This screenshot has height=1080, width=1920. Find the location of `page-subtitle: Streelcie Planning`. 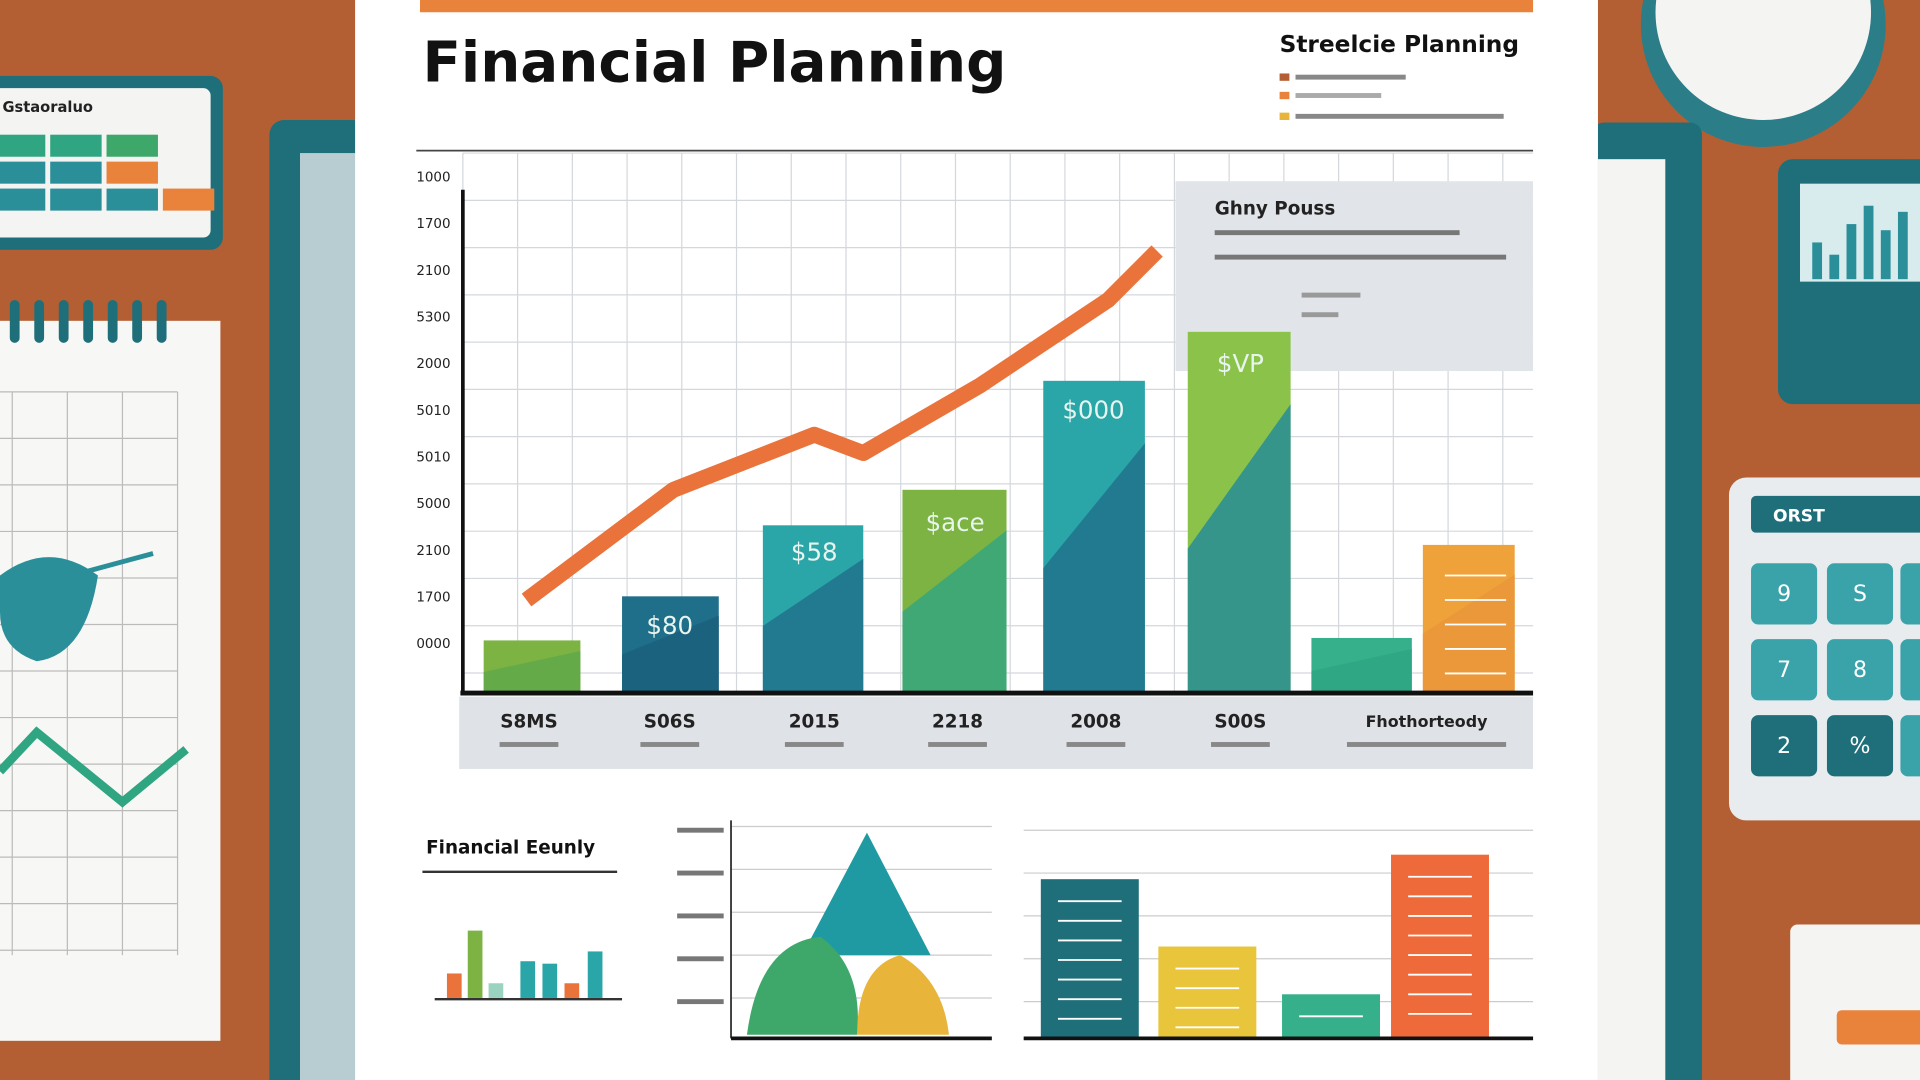

page-subtitle: Streelcie Planning is located at coordinates (1399, 44).